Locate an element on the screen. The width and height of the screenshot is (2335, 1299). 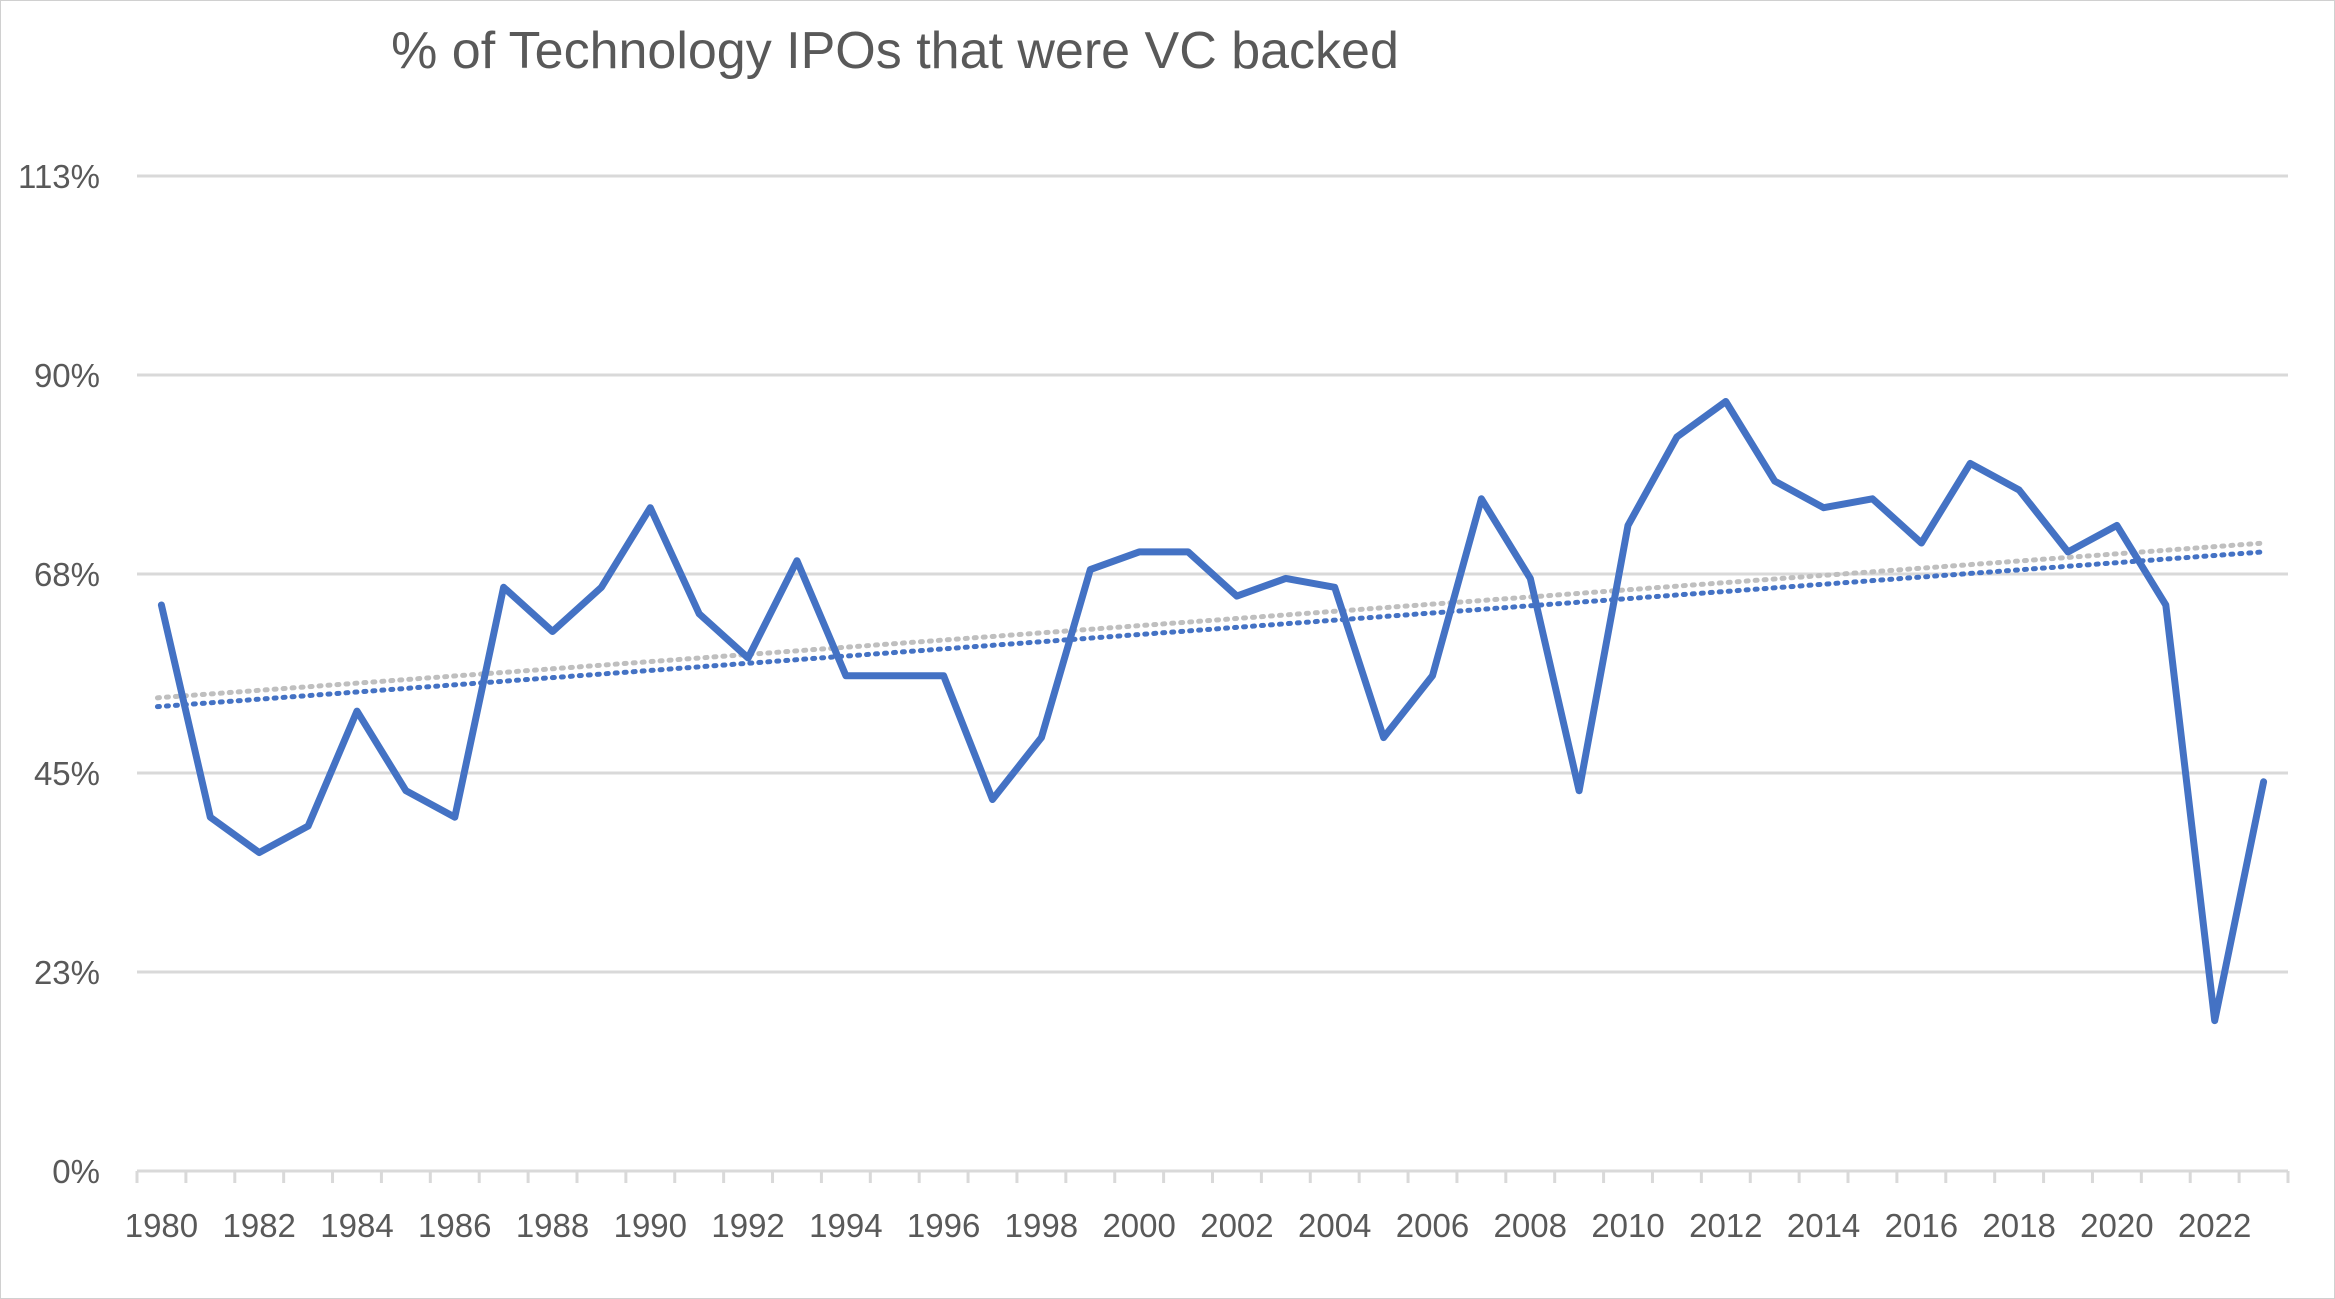
x-tick-label: 2014 is located at coordinates (1823, 1225).